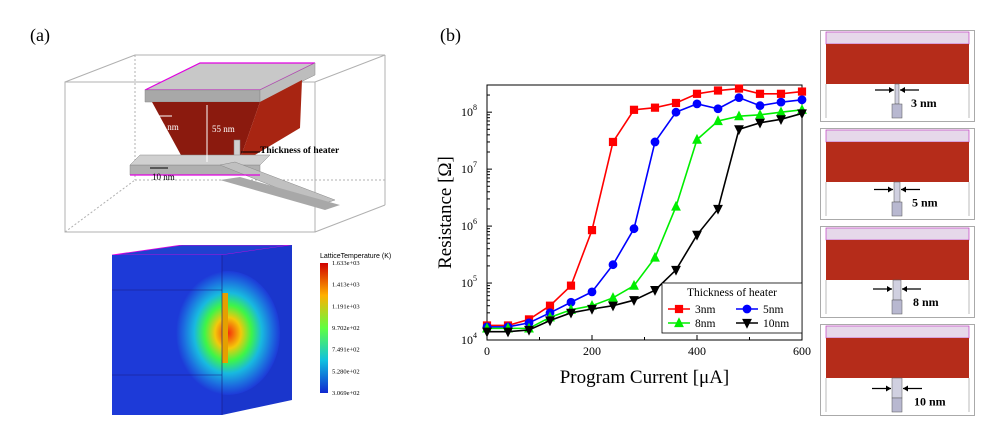 The height and width of the screenshot is (435, 1003). I want to click on thickness-label: 3 nm, so click(924, 103).